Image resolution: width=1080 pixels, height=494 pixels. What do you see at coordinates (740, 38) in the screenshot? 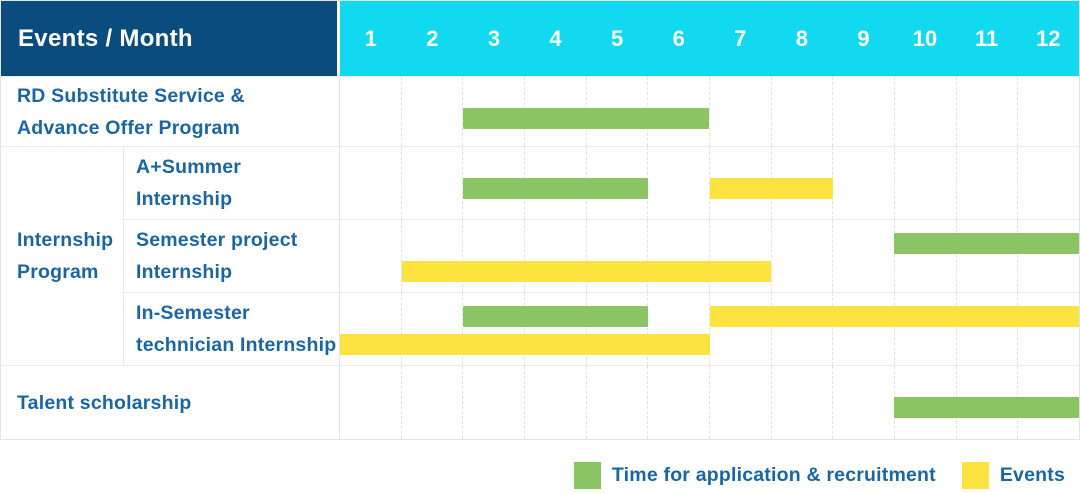
I see `month-label: 7` at bounding box center [740, 38].